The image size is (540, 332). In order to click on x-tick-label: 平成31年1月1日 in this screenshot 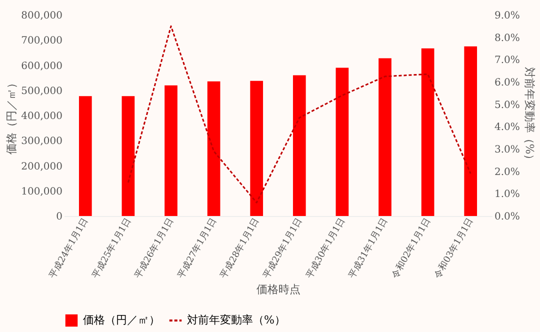, I will do `click(368, 248)`.